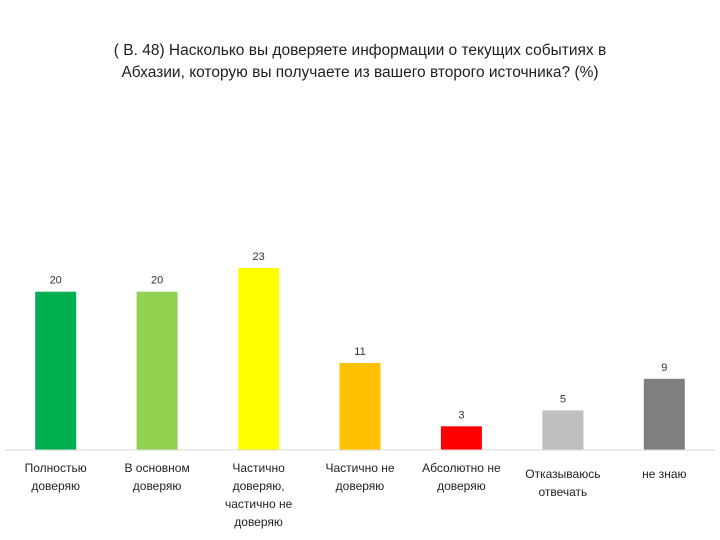 This screenshot has width=720, height=540. Describe the element at coordinates (157, 486) in the screenshot. I see `category-label-1-line-1: доверяю` at that location.